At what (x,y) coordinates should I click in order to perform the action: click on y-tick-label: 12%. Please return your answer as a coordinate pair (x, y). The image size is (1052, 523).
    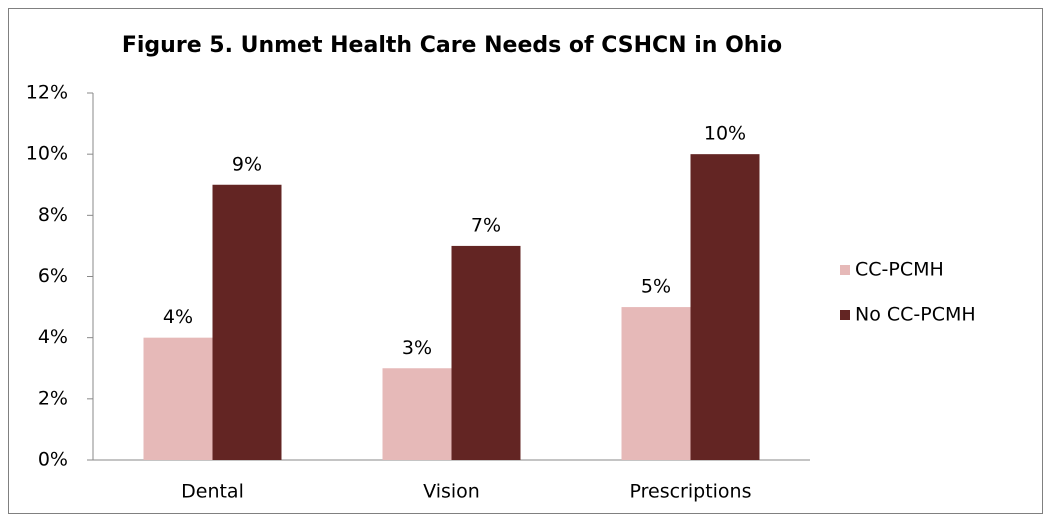
    Looking at the image, I should click on (47, 93).